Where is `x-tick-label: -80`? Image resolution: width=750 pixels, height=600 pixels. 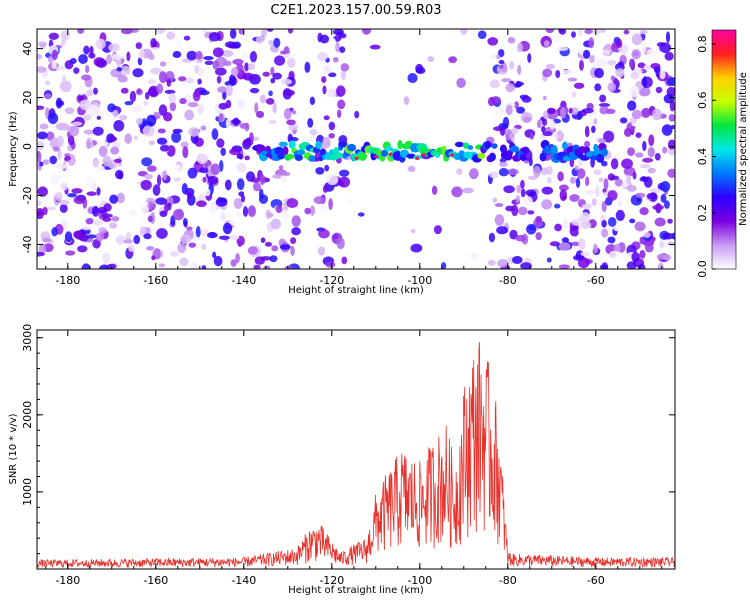
x-tick-label: -80 is located at coordinates (508, 280).